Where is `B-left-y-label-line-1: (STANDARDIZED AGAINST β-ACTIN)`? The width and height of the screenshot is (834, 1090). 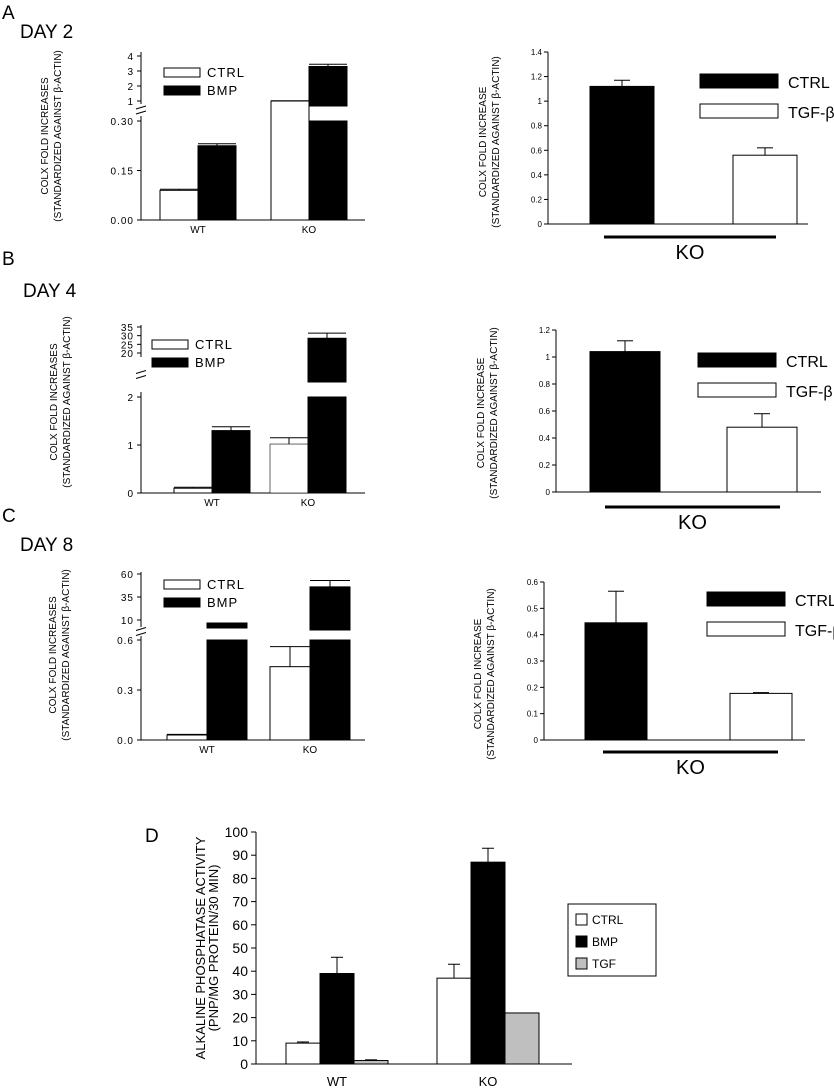 B-left-y-label-line-1: (STANDARDIZED AGAINST β-ACTIN) is located at coordinates (67, 402).